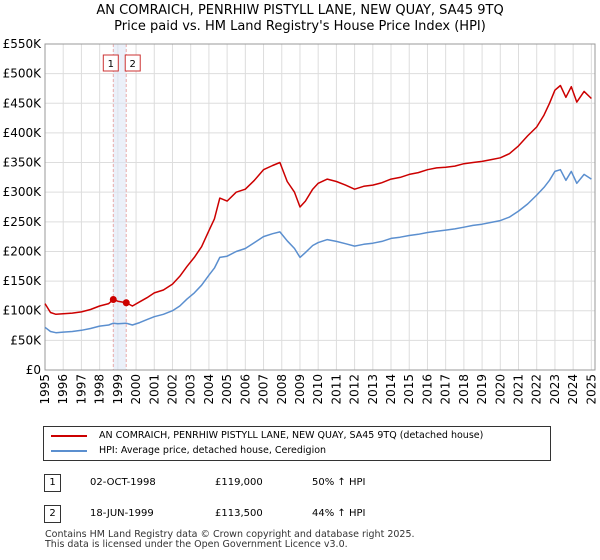 The height and width of the screenshot is (560, 600). What do you see at coordinates (191, 389) in the screenshot?
I see `x-tick-label: 2003` at bounding box center [191, 389].